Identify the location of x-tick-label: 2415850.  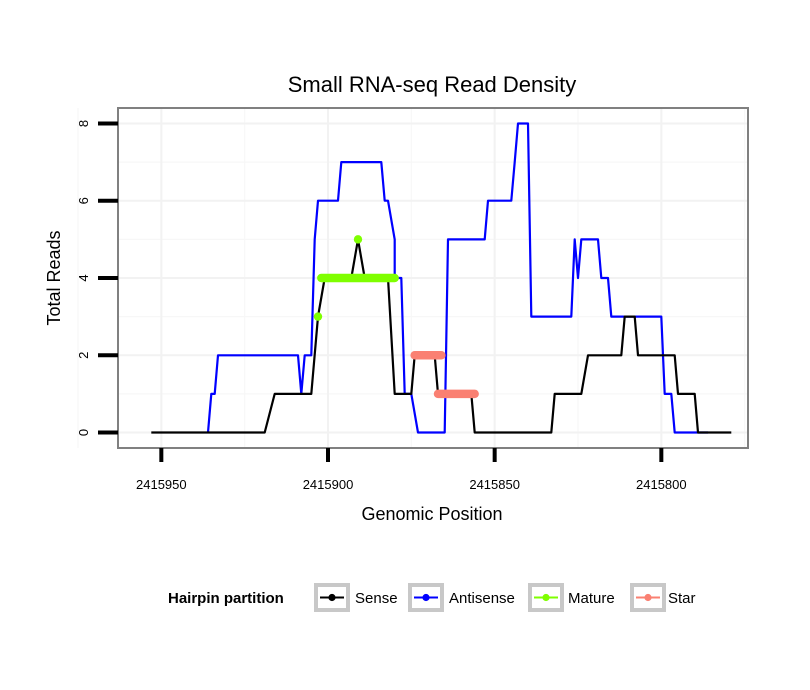
(494, 484).